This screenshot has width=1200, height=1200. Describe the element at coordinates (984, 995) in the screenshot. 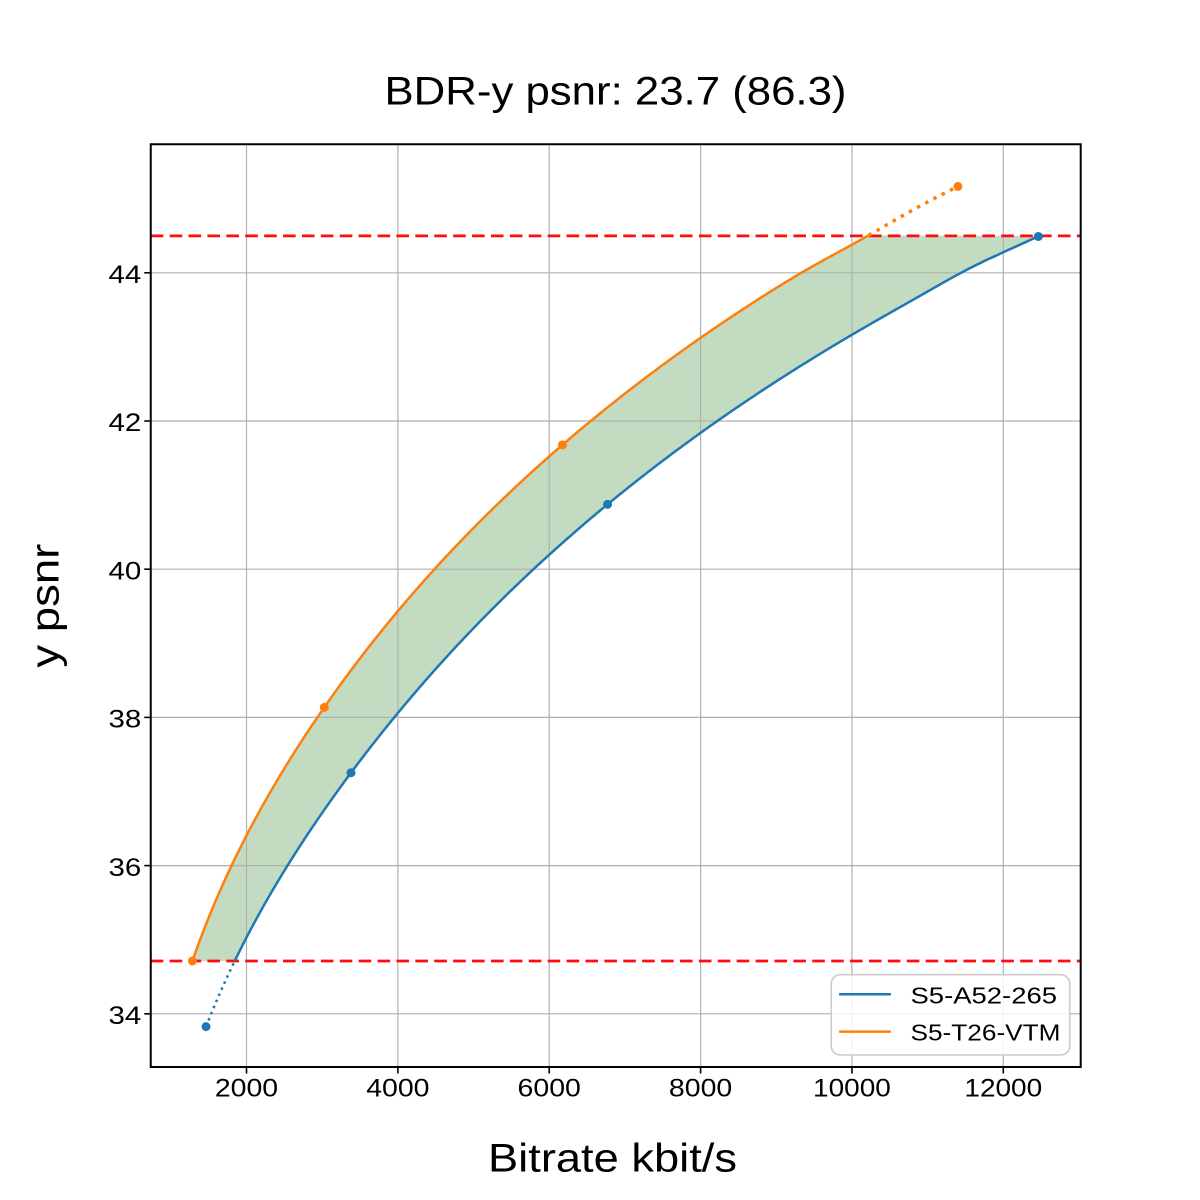

I see `svg-text: S5-A52-265` at that location.